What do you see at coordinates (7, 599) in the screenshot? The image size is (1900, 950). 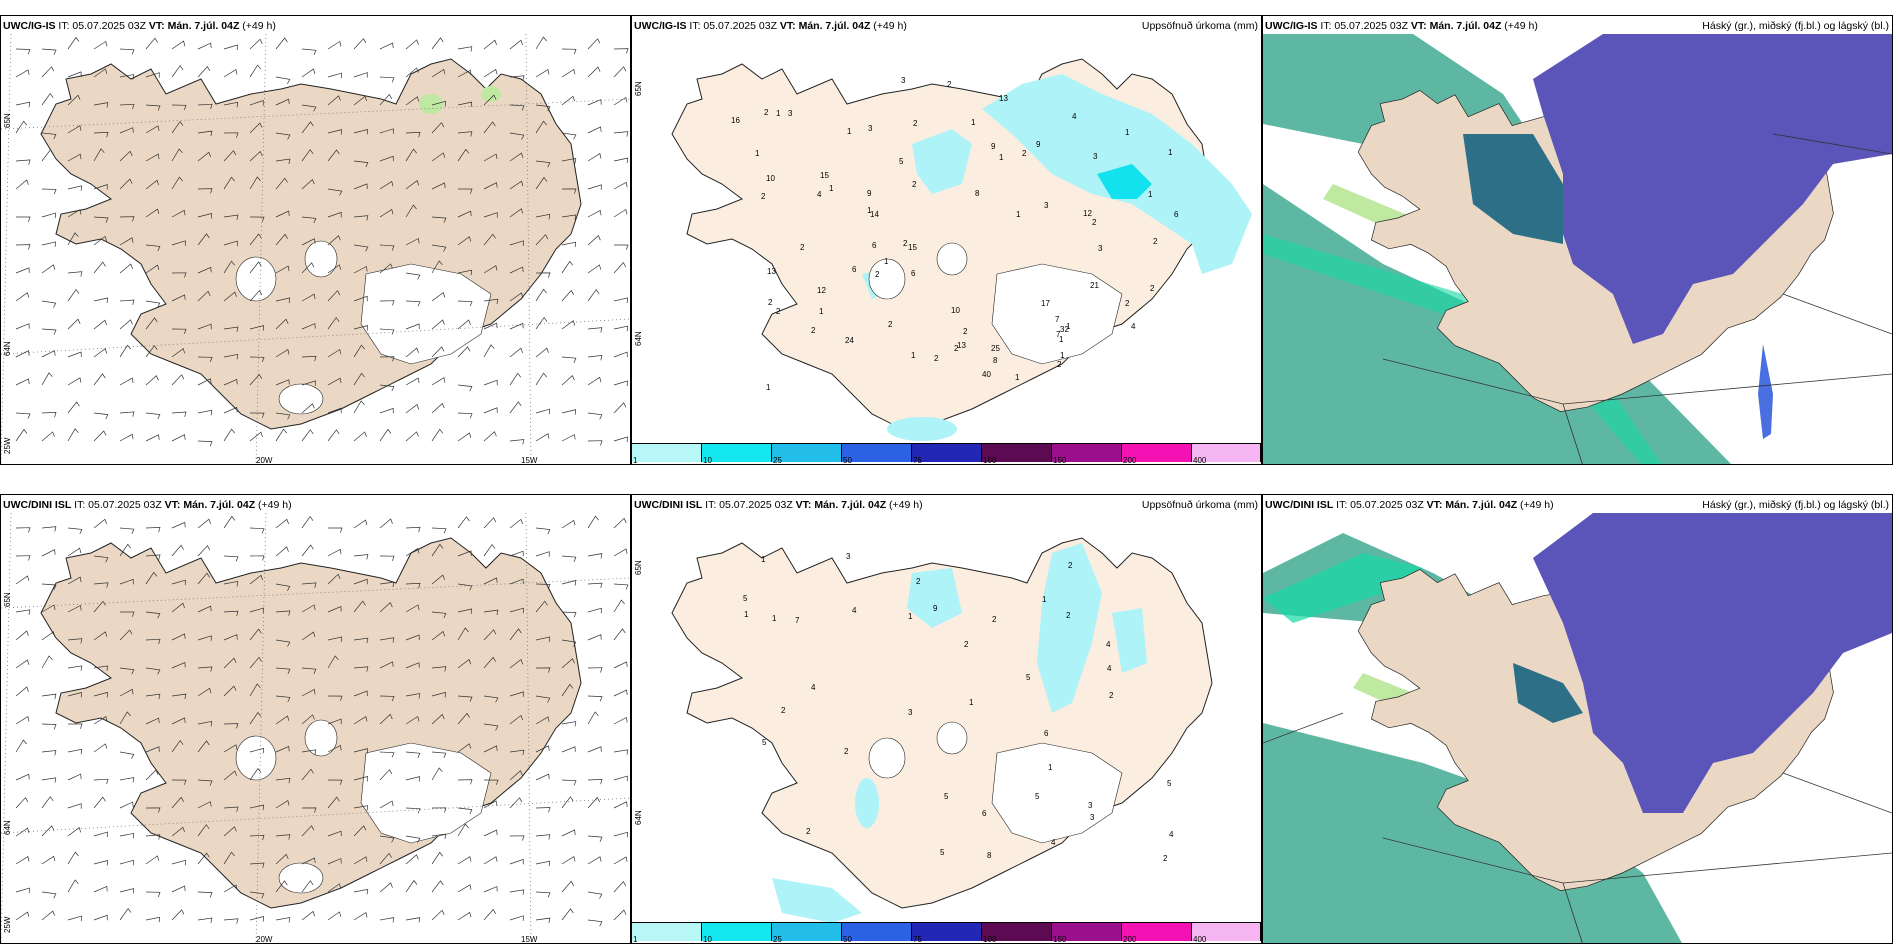 I see `lat-label-65n: 65N` at bounding box center [7, 599].